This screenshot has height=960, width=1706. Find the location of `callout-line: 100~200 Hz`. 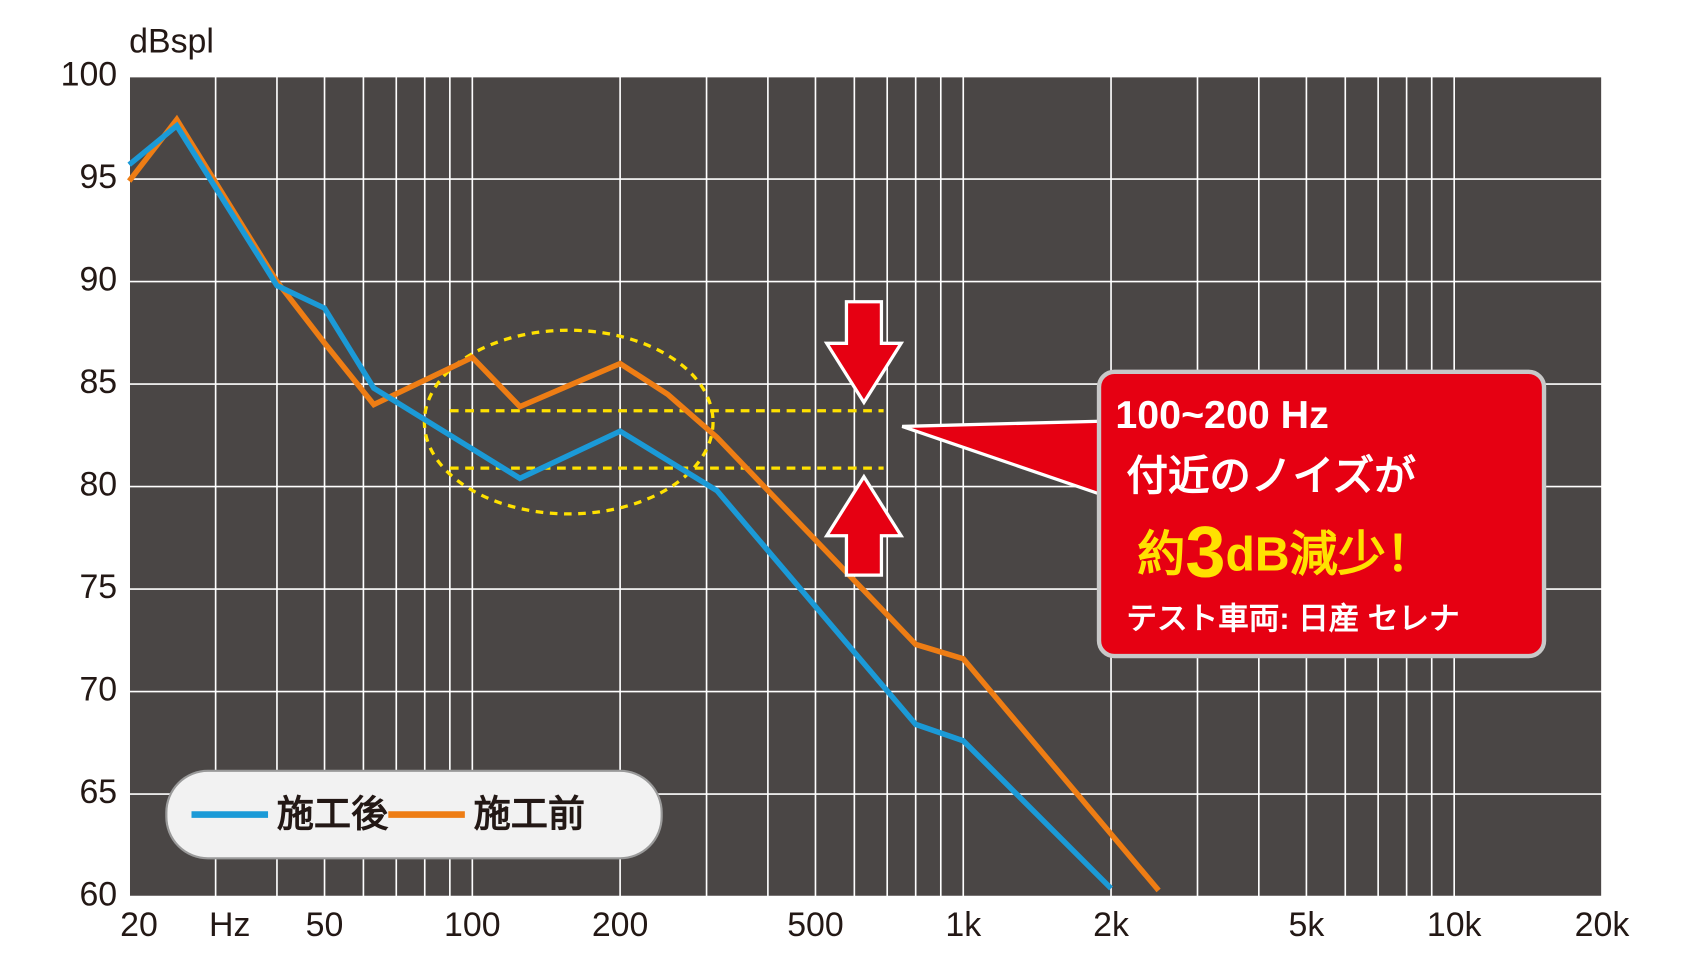

callout-line: 100~200 Hz is located at coordinates (1221, 415).